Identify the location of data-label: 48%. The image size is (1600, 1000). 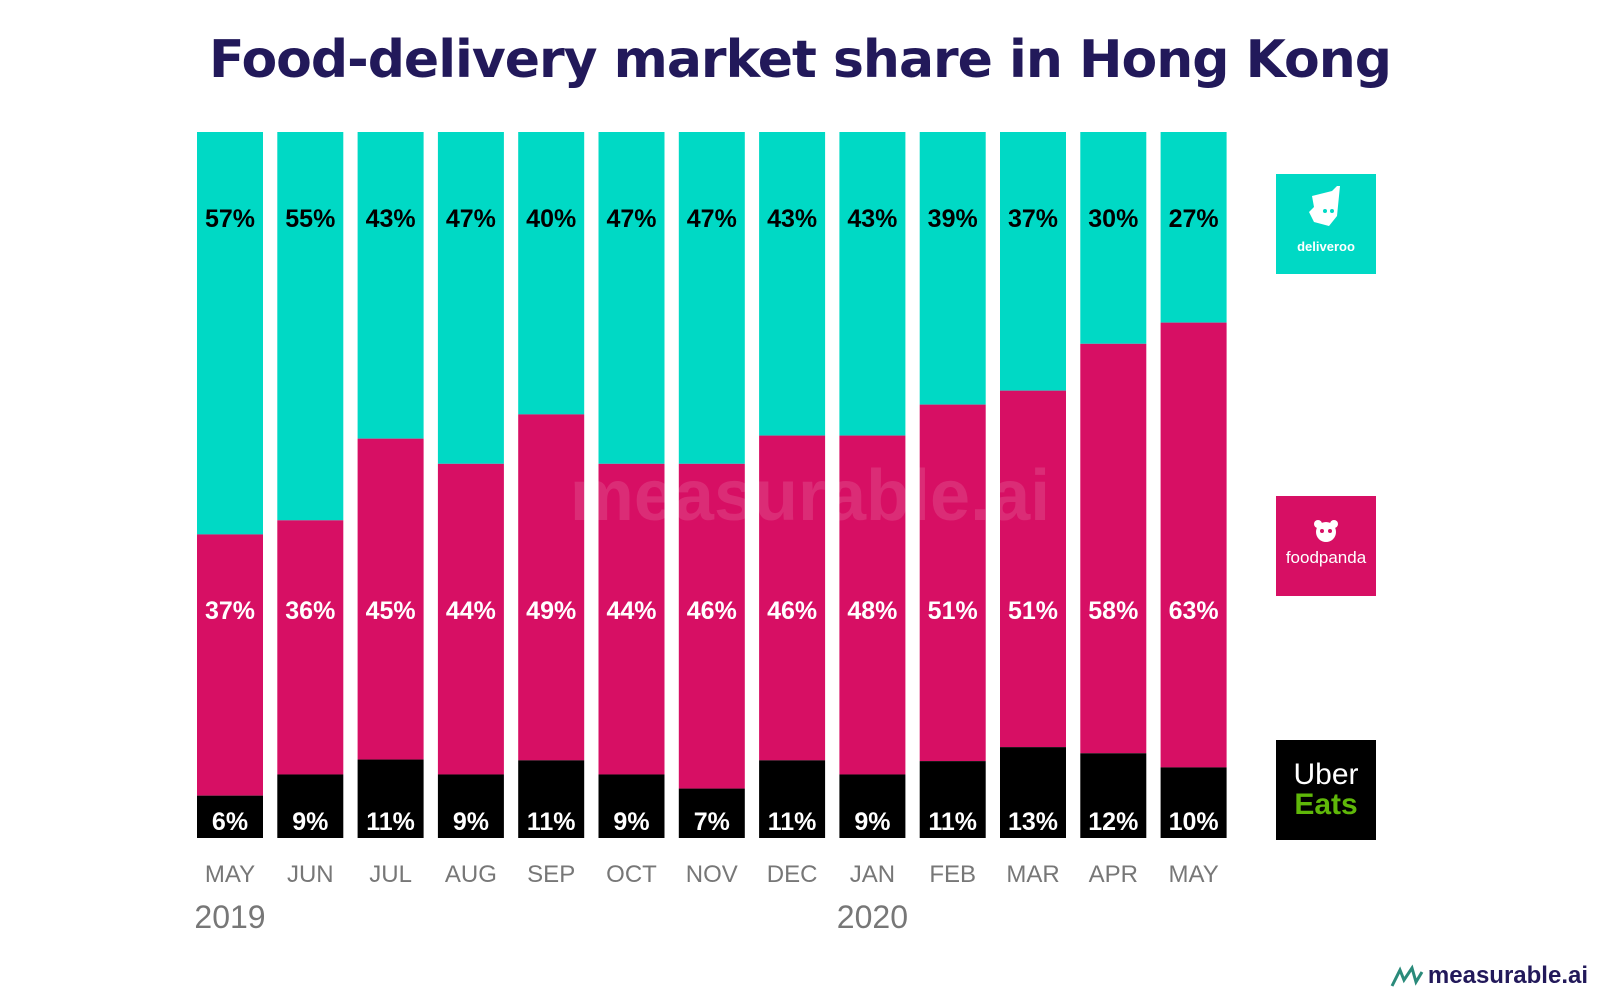
(872, 611).